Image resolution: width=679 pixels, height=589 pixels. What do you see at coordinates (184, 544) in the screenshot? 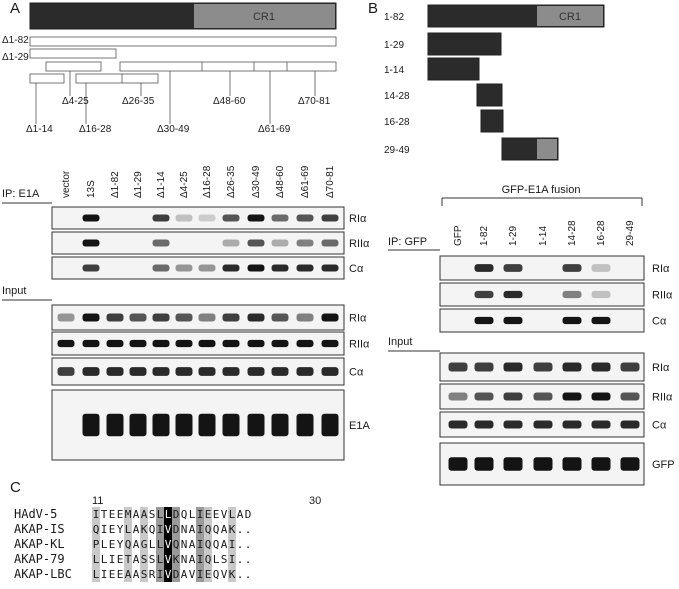
I see `residue: N` at bounding box center [184, 544].